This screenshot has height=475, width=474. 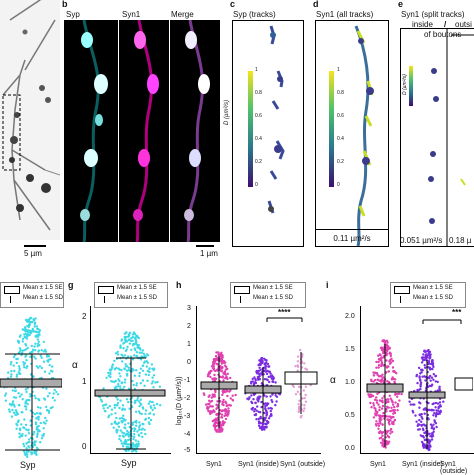 What do you see at coordinates (33, 253) in the screenshot?
I see `scalebar-a-label: 5 µm` at bounding box center [33, 253].